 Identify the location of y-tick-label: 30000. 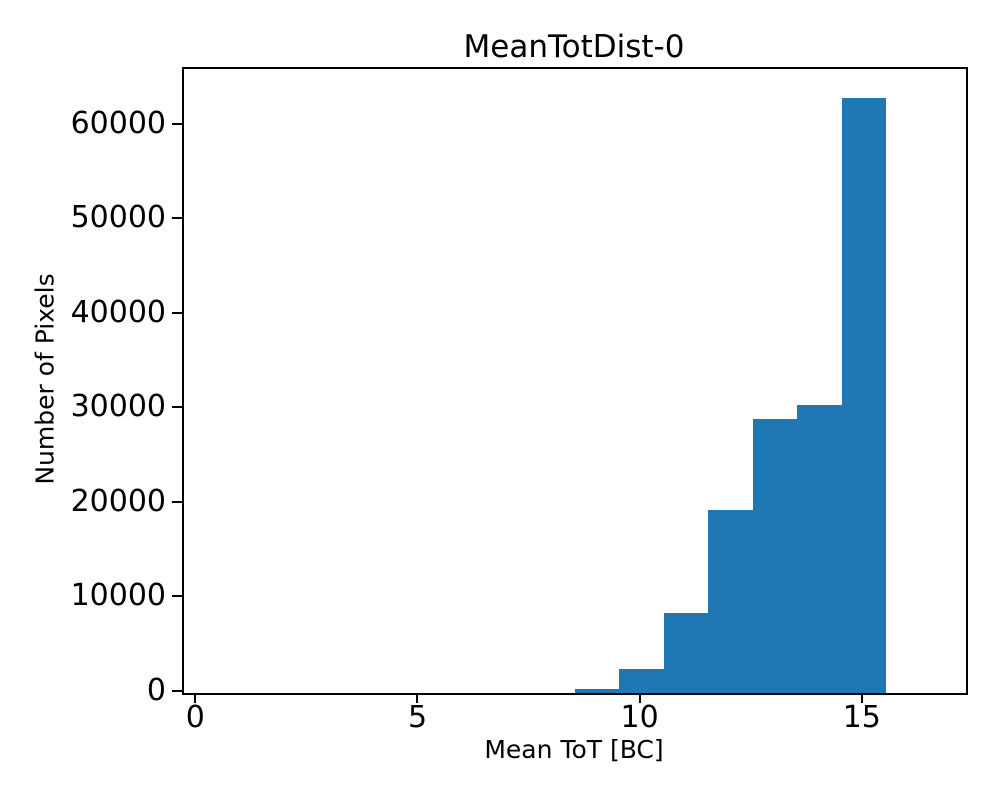
(118, 407).